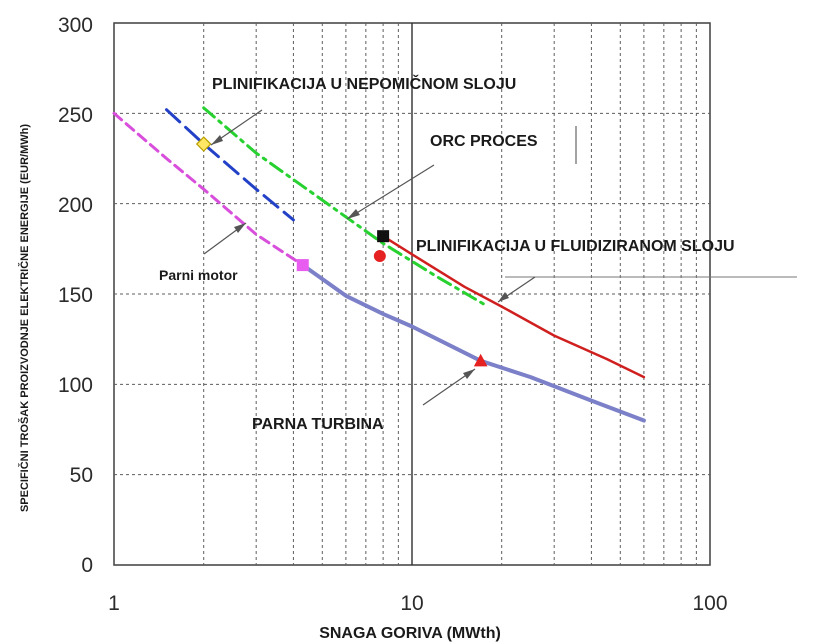 This screenshot has width=816, height=644. What do you see at coordinates (114, 603) in the screenshot?
I see `x-tick-label: 1` at bounding box center [114, 603].